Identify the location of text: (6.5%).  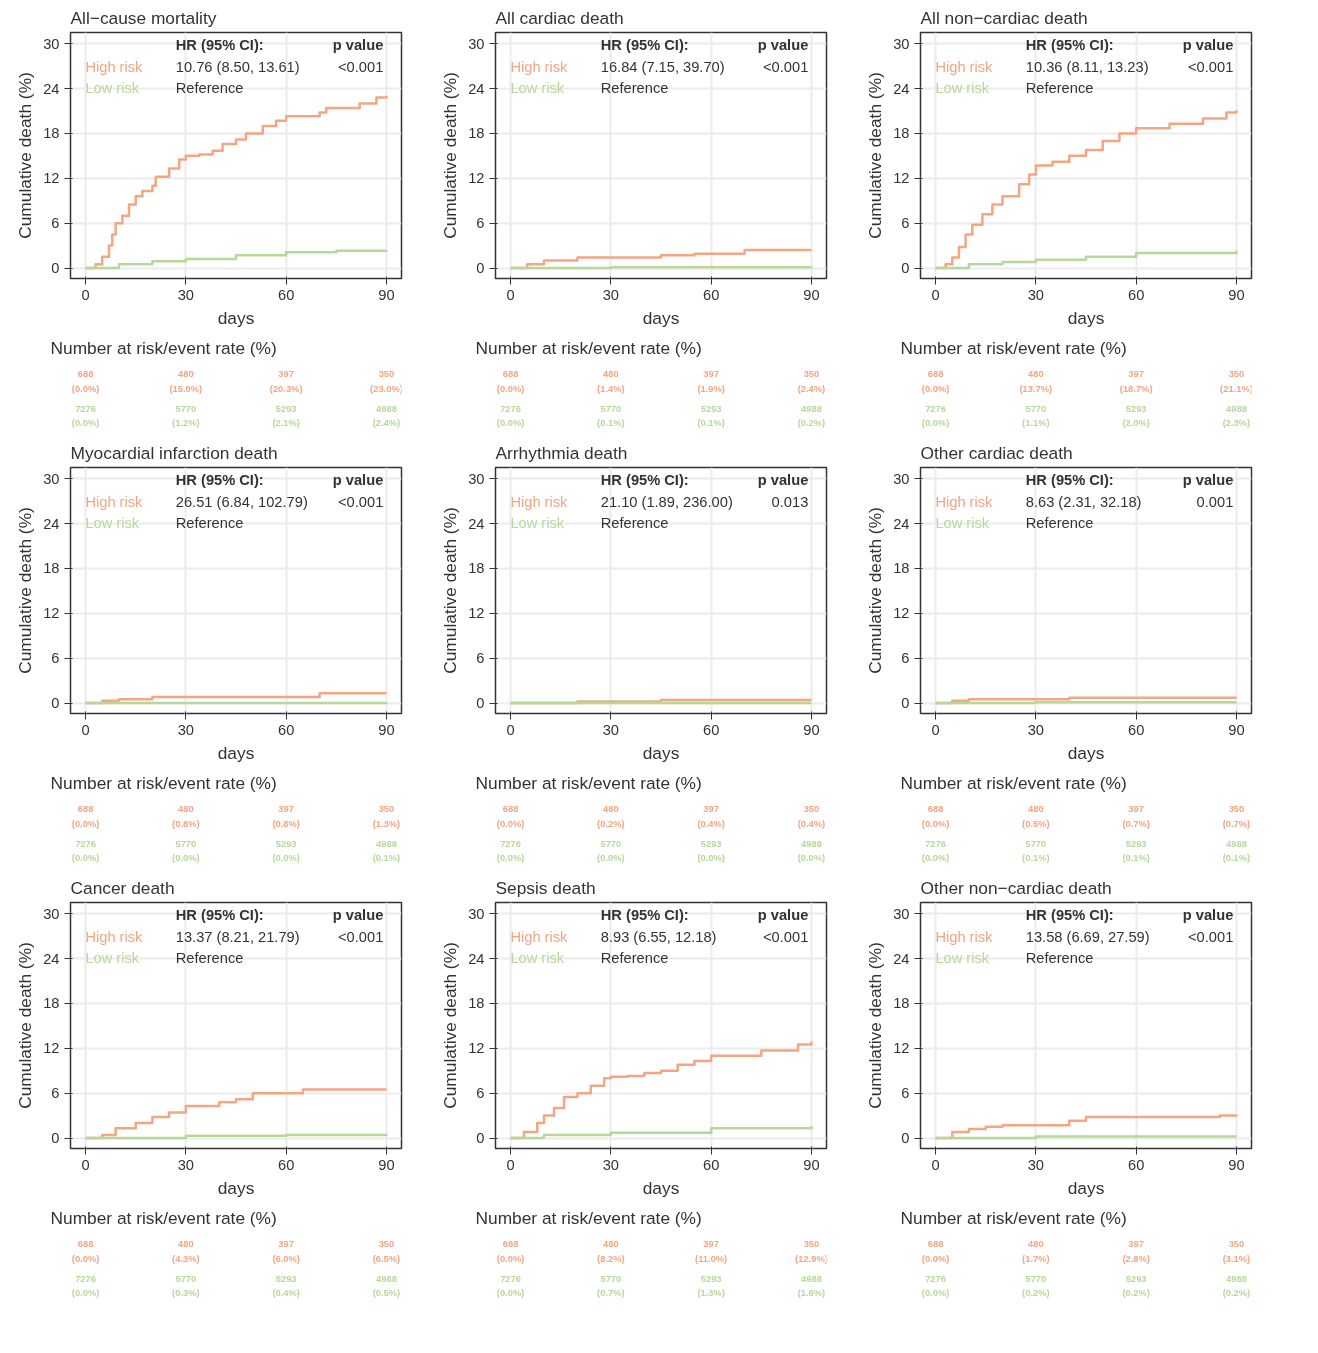
(386, 1258).